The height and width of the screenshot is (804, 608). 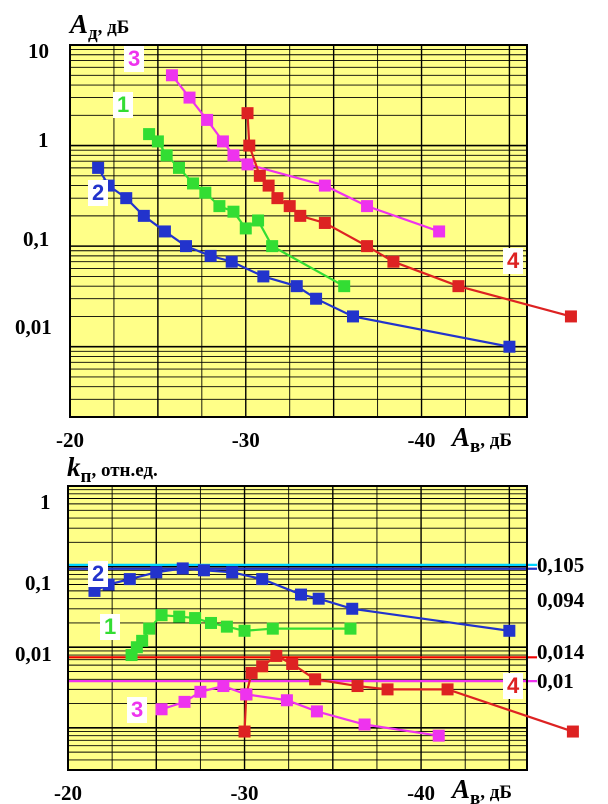 I want to click on reference-line-label: 0,105, so click(x=560, y=565).